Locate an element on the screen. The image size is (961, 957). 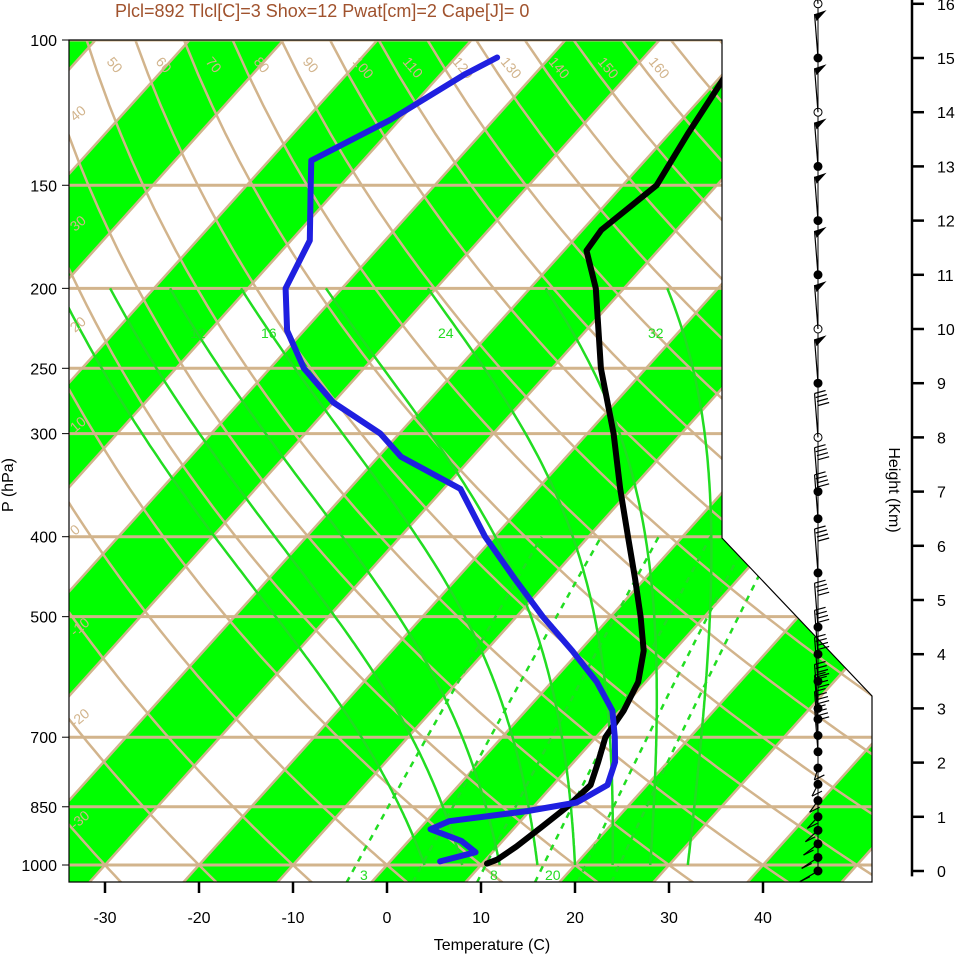
pressure-tick-label: 1000 is located at coordinates (39, 866).